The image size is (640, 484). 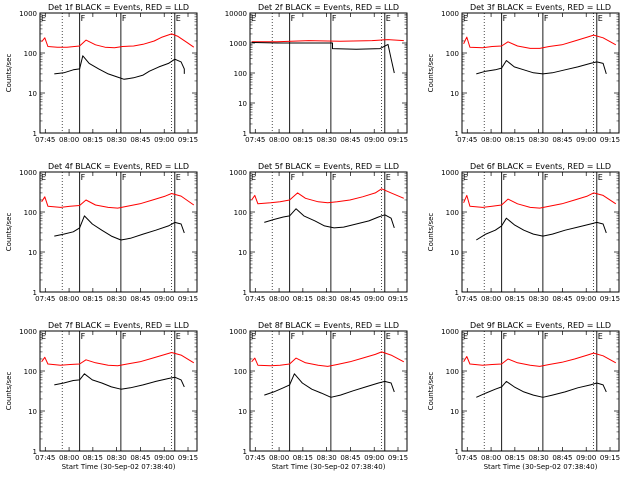 What do you see at coordinates (328, 7) in the screenshot?
I see `panel-title: Det 2f BLACK = Events, RED = LLD` at bounding box center [328, 7].